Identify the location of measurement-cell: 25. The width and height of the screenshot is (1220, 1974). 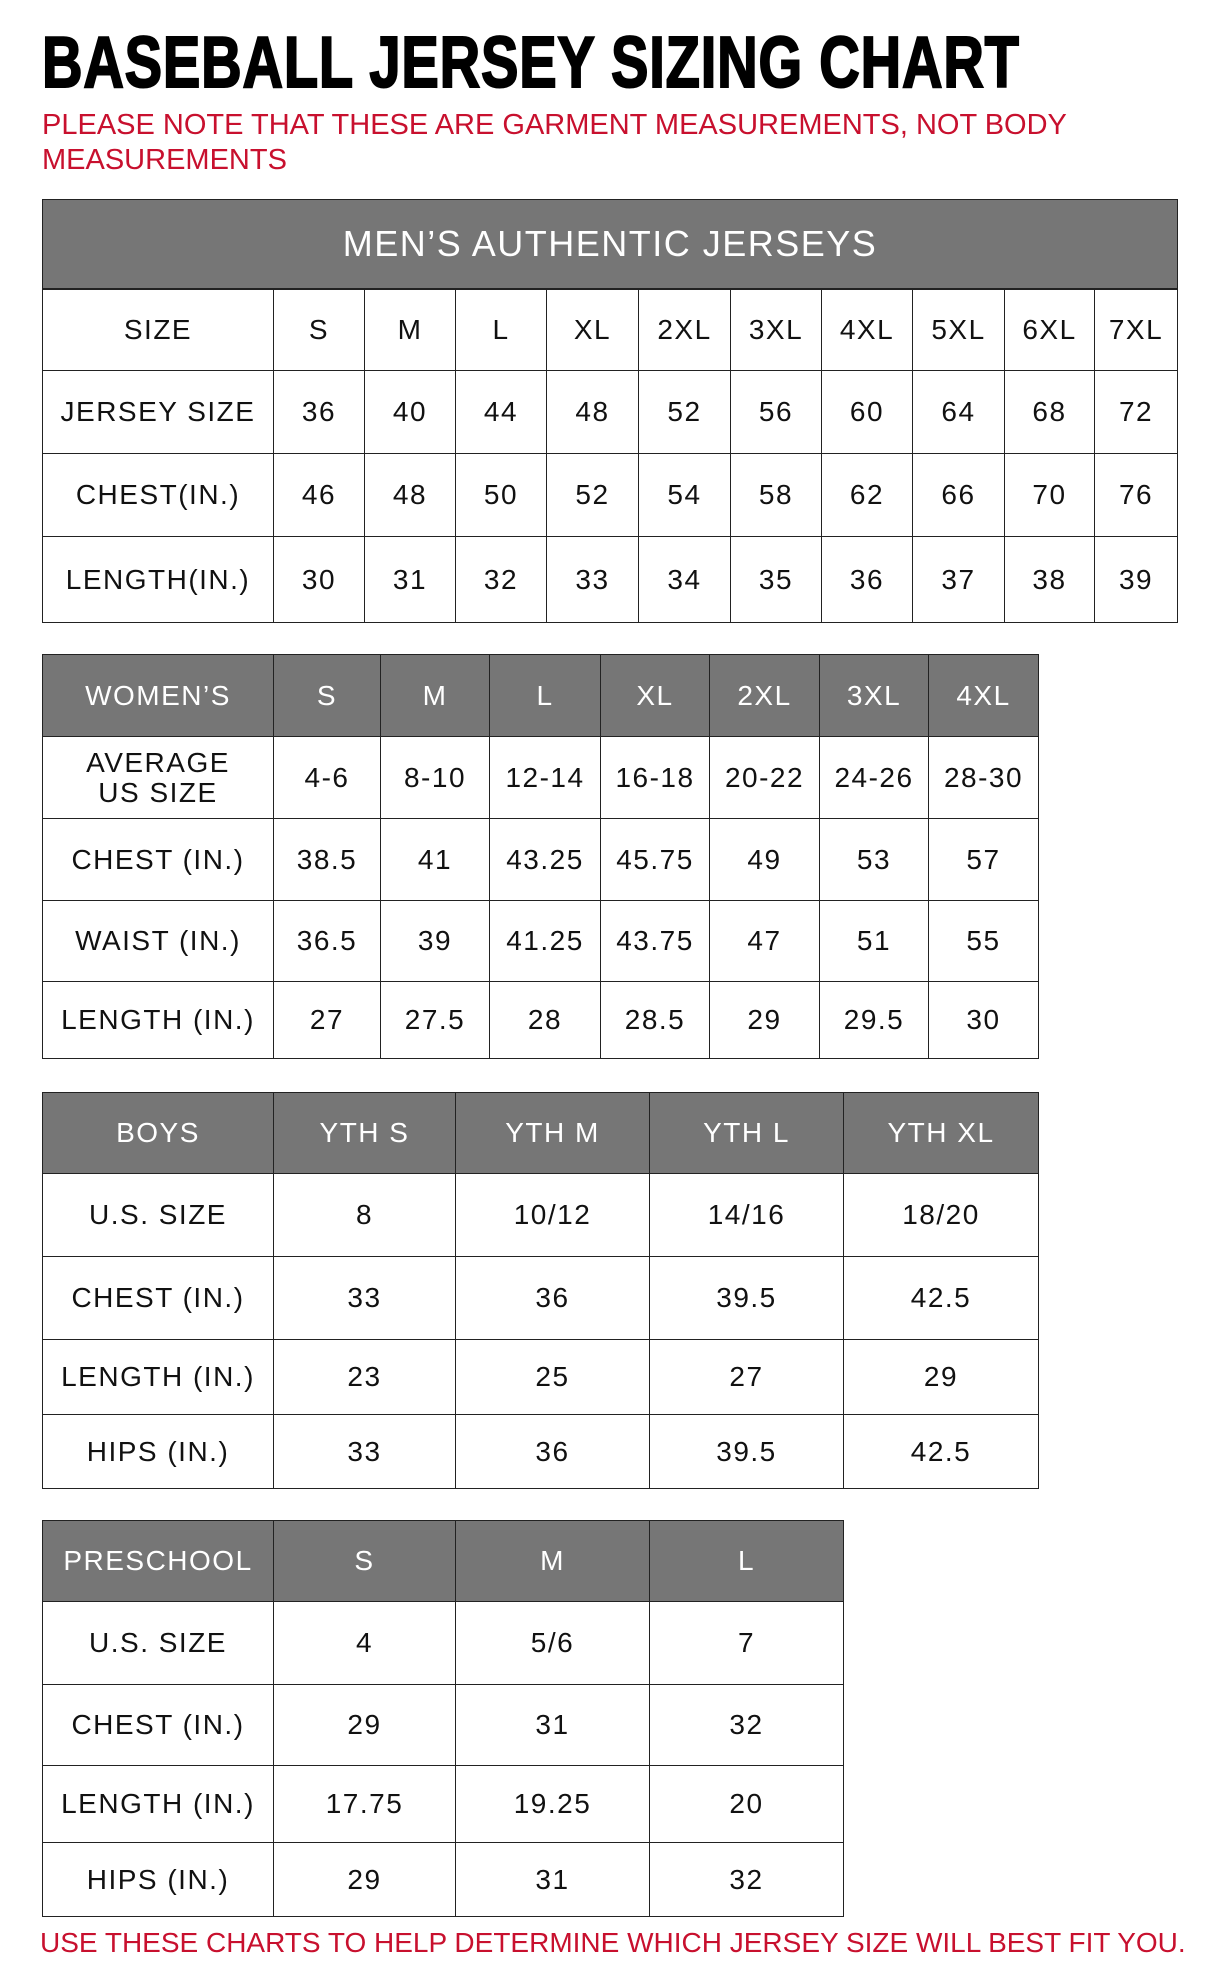
(552, 1377).